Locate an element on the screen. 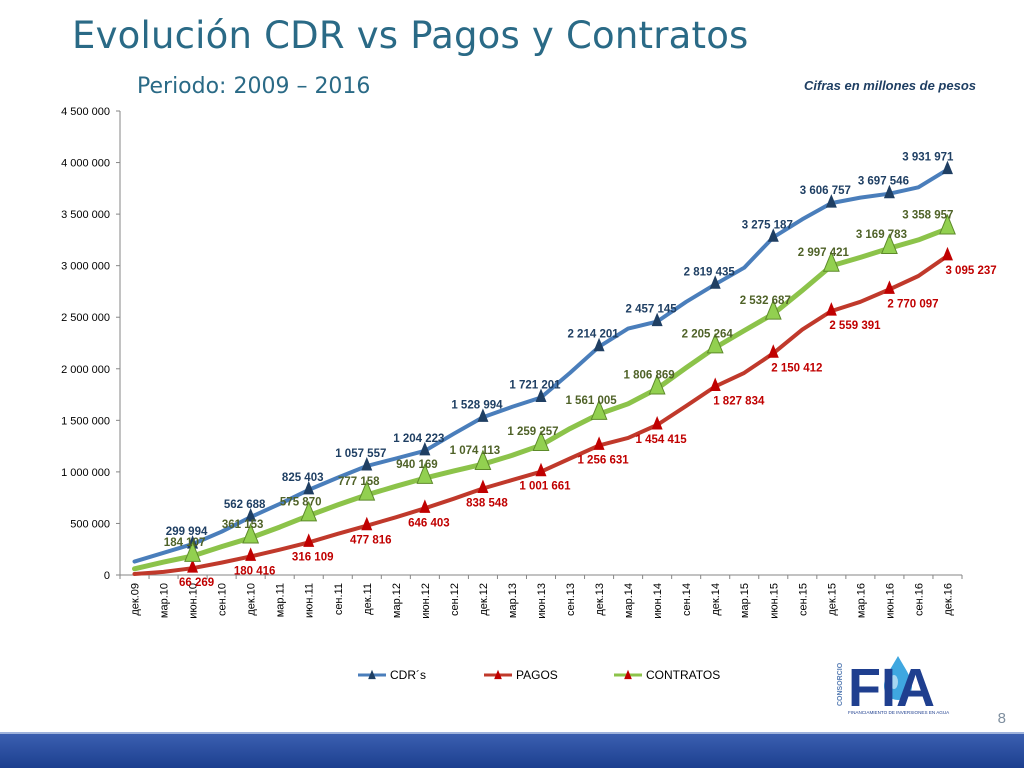 The width and height of the screenshot is (1024, 768). data-label-contratos: 2 997 421 is located at coordinates (824, 253).